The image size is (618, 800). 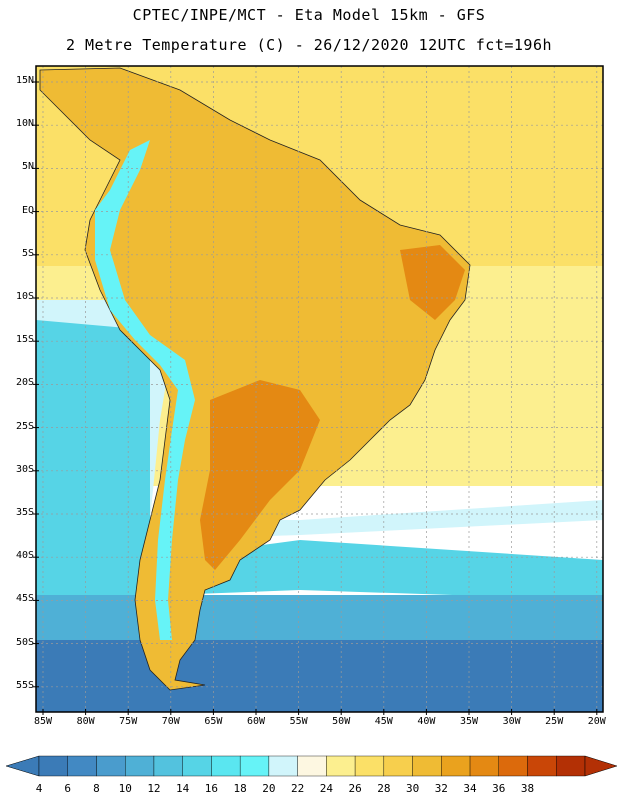 What do you see at coordinates (469, 721) in the screenshot?
I see `lon-label: 35W` at bounding box center [469, 721].